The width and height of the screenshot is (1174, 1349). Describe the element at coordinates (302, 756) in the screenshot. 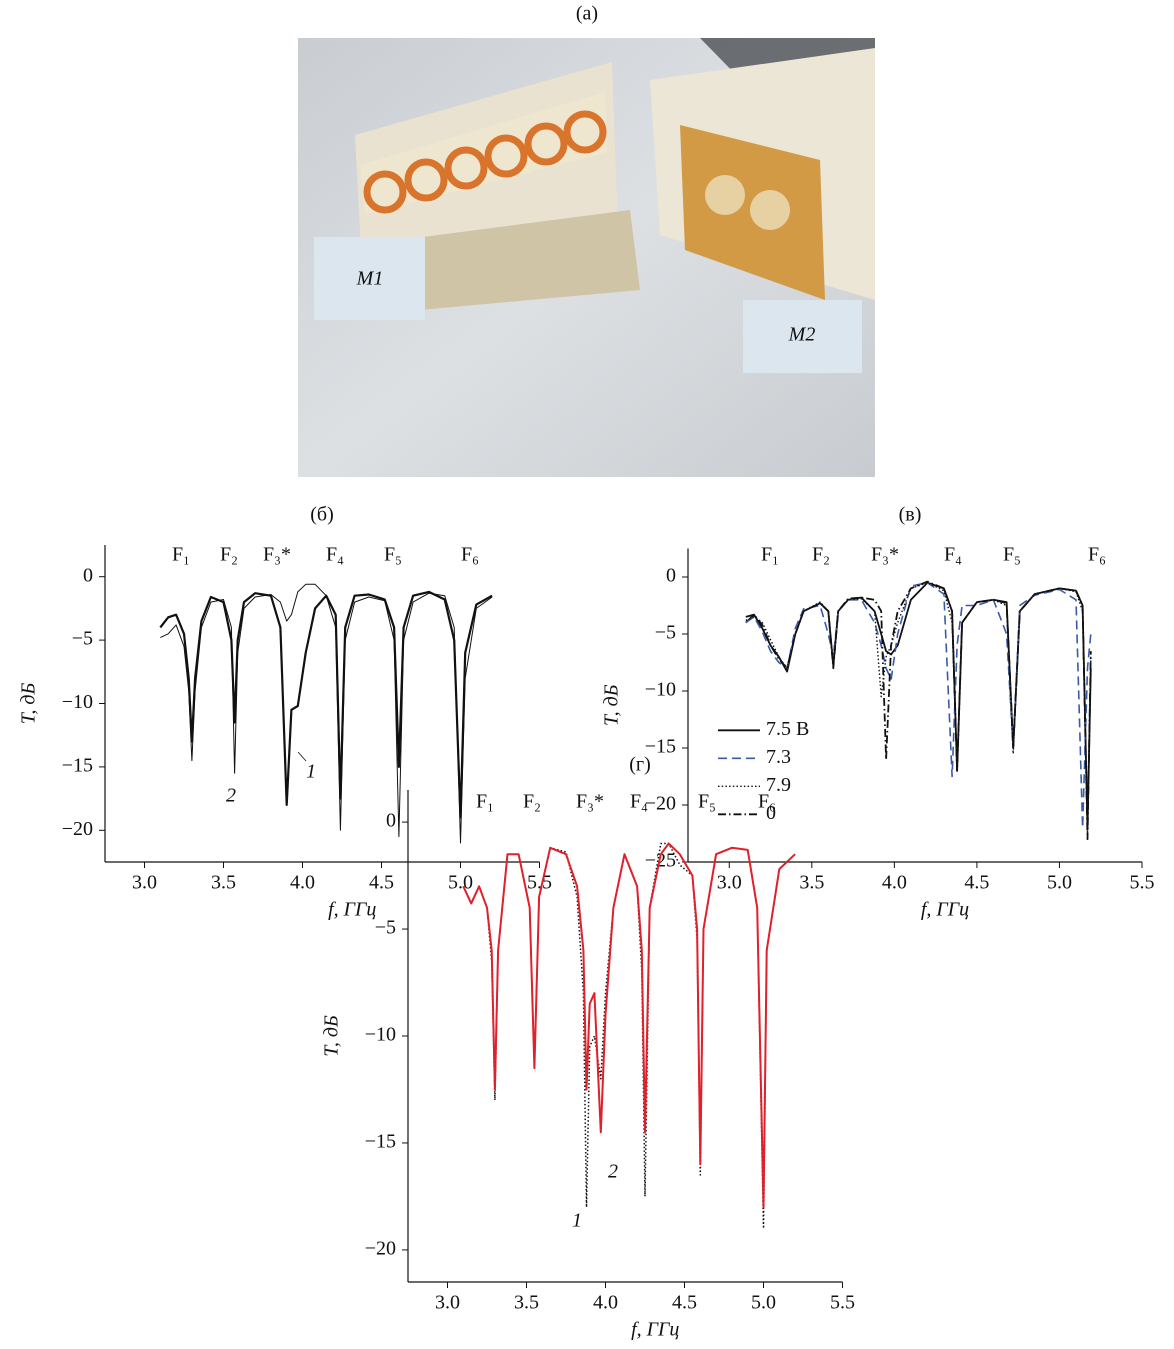

I see `leader-line` at that location.